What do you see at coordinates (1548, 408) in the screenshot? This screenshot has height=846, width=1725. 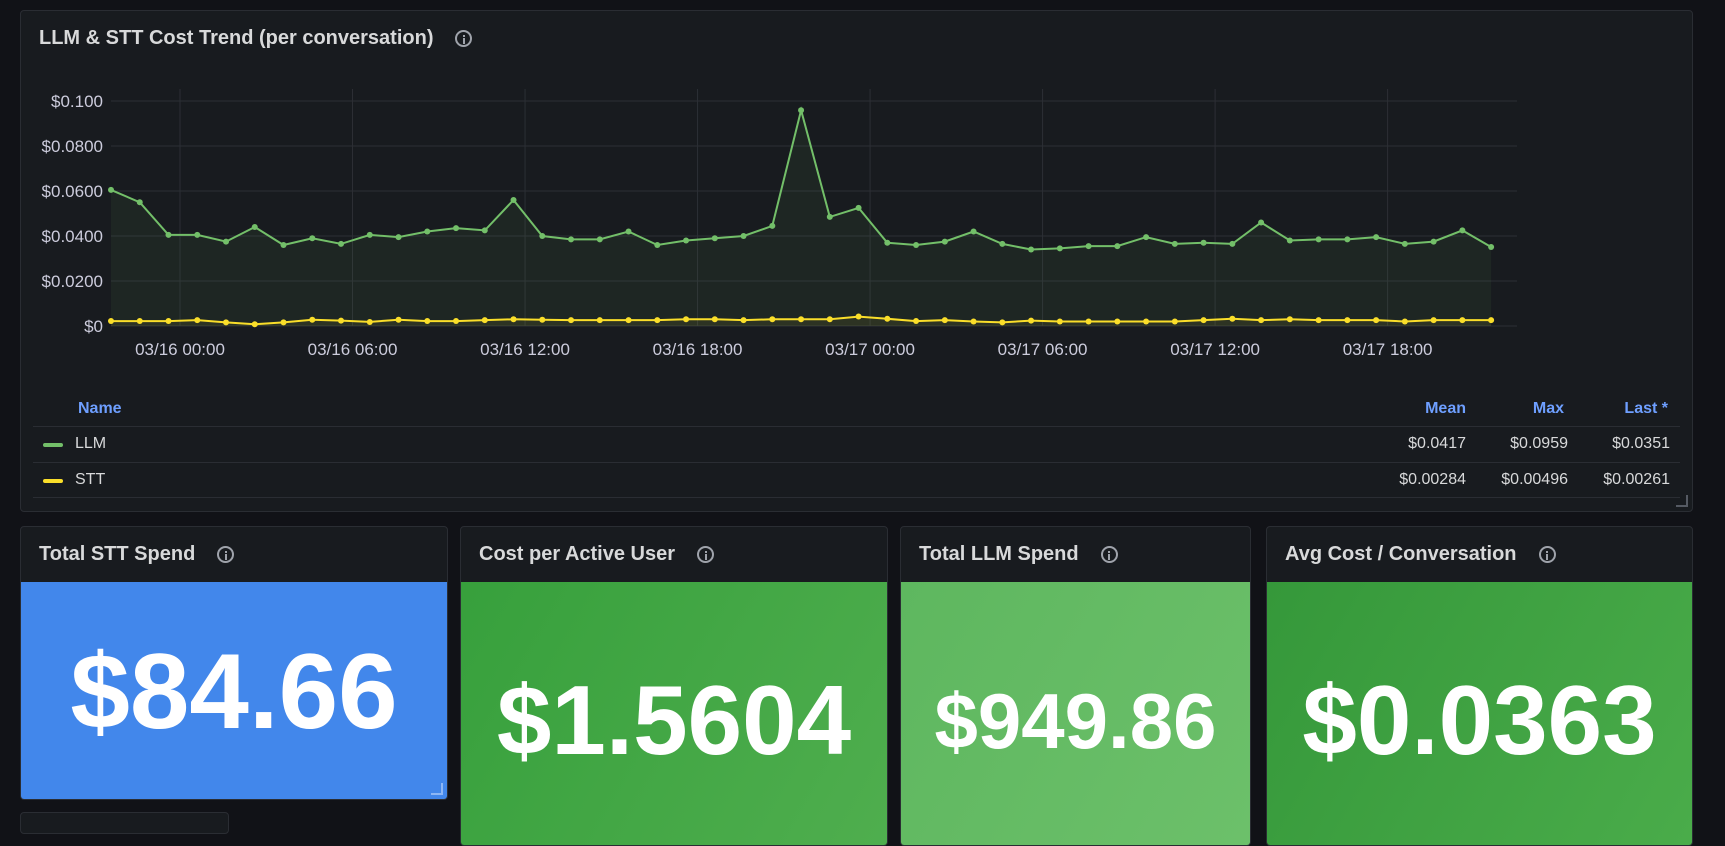 I see `legend-header-max: Max` at bounding box center [1548, 408].